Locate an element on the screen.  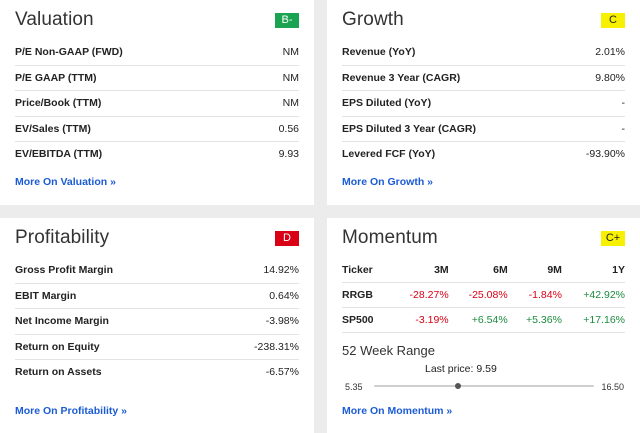
column-header-ticker: Ticker is located at coordinates (366, 270).